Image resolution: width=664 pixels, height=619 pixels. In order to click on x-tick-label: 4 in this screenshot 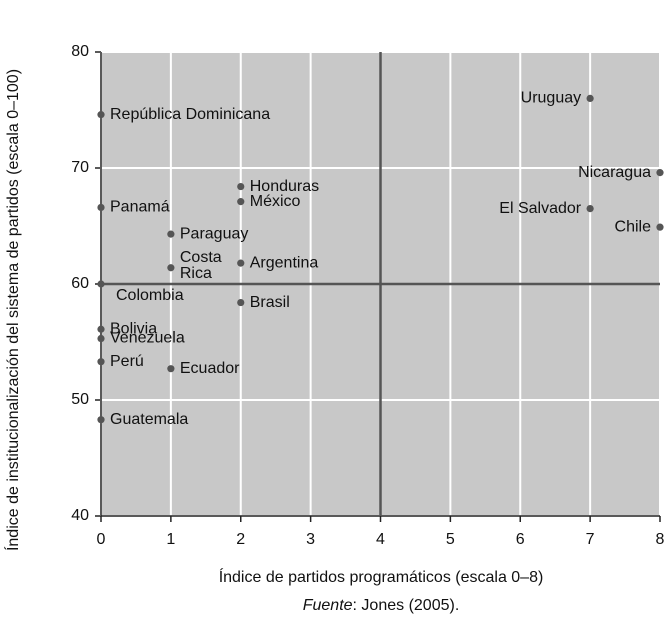, I will do `click(380, 539)`.